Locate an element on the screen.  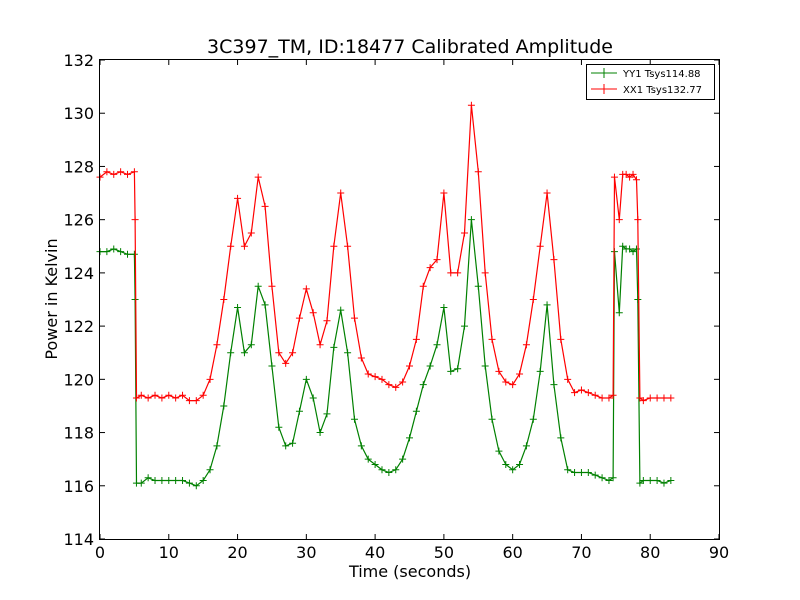
legend-marker-xx is located at coordinates (604, 89).